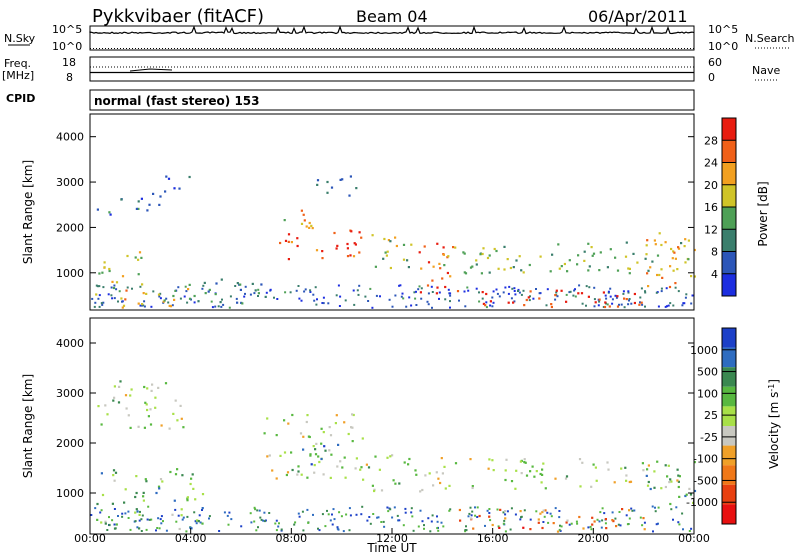 Image resolution: width=800 pixels, height=554 pixels. Describe the element at coordinates (704, 350) in the screenshot. I see `colorbar-tick-label: 1000` at that location.